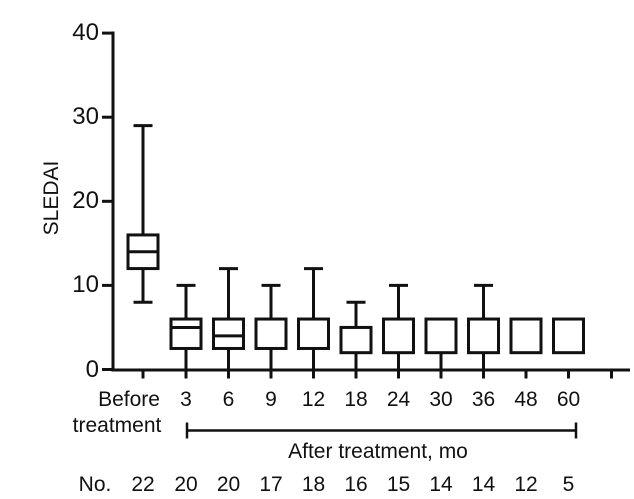  Describe the element at coordinates (85, 33) in the screenshot. I see `y-tick-label: 40` at that location.